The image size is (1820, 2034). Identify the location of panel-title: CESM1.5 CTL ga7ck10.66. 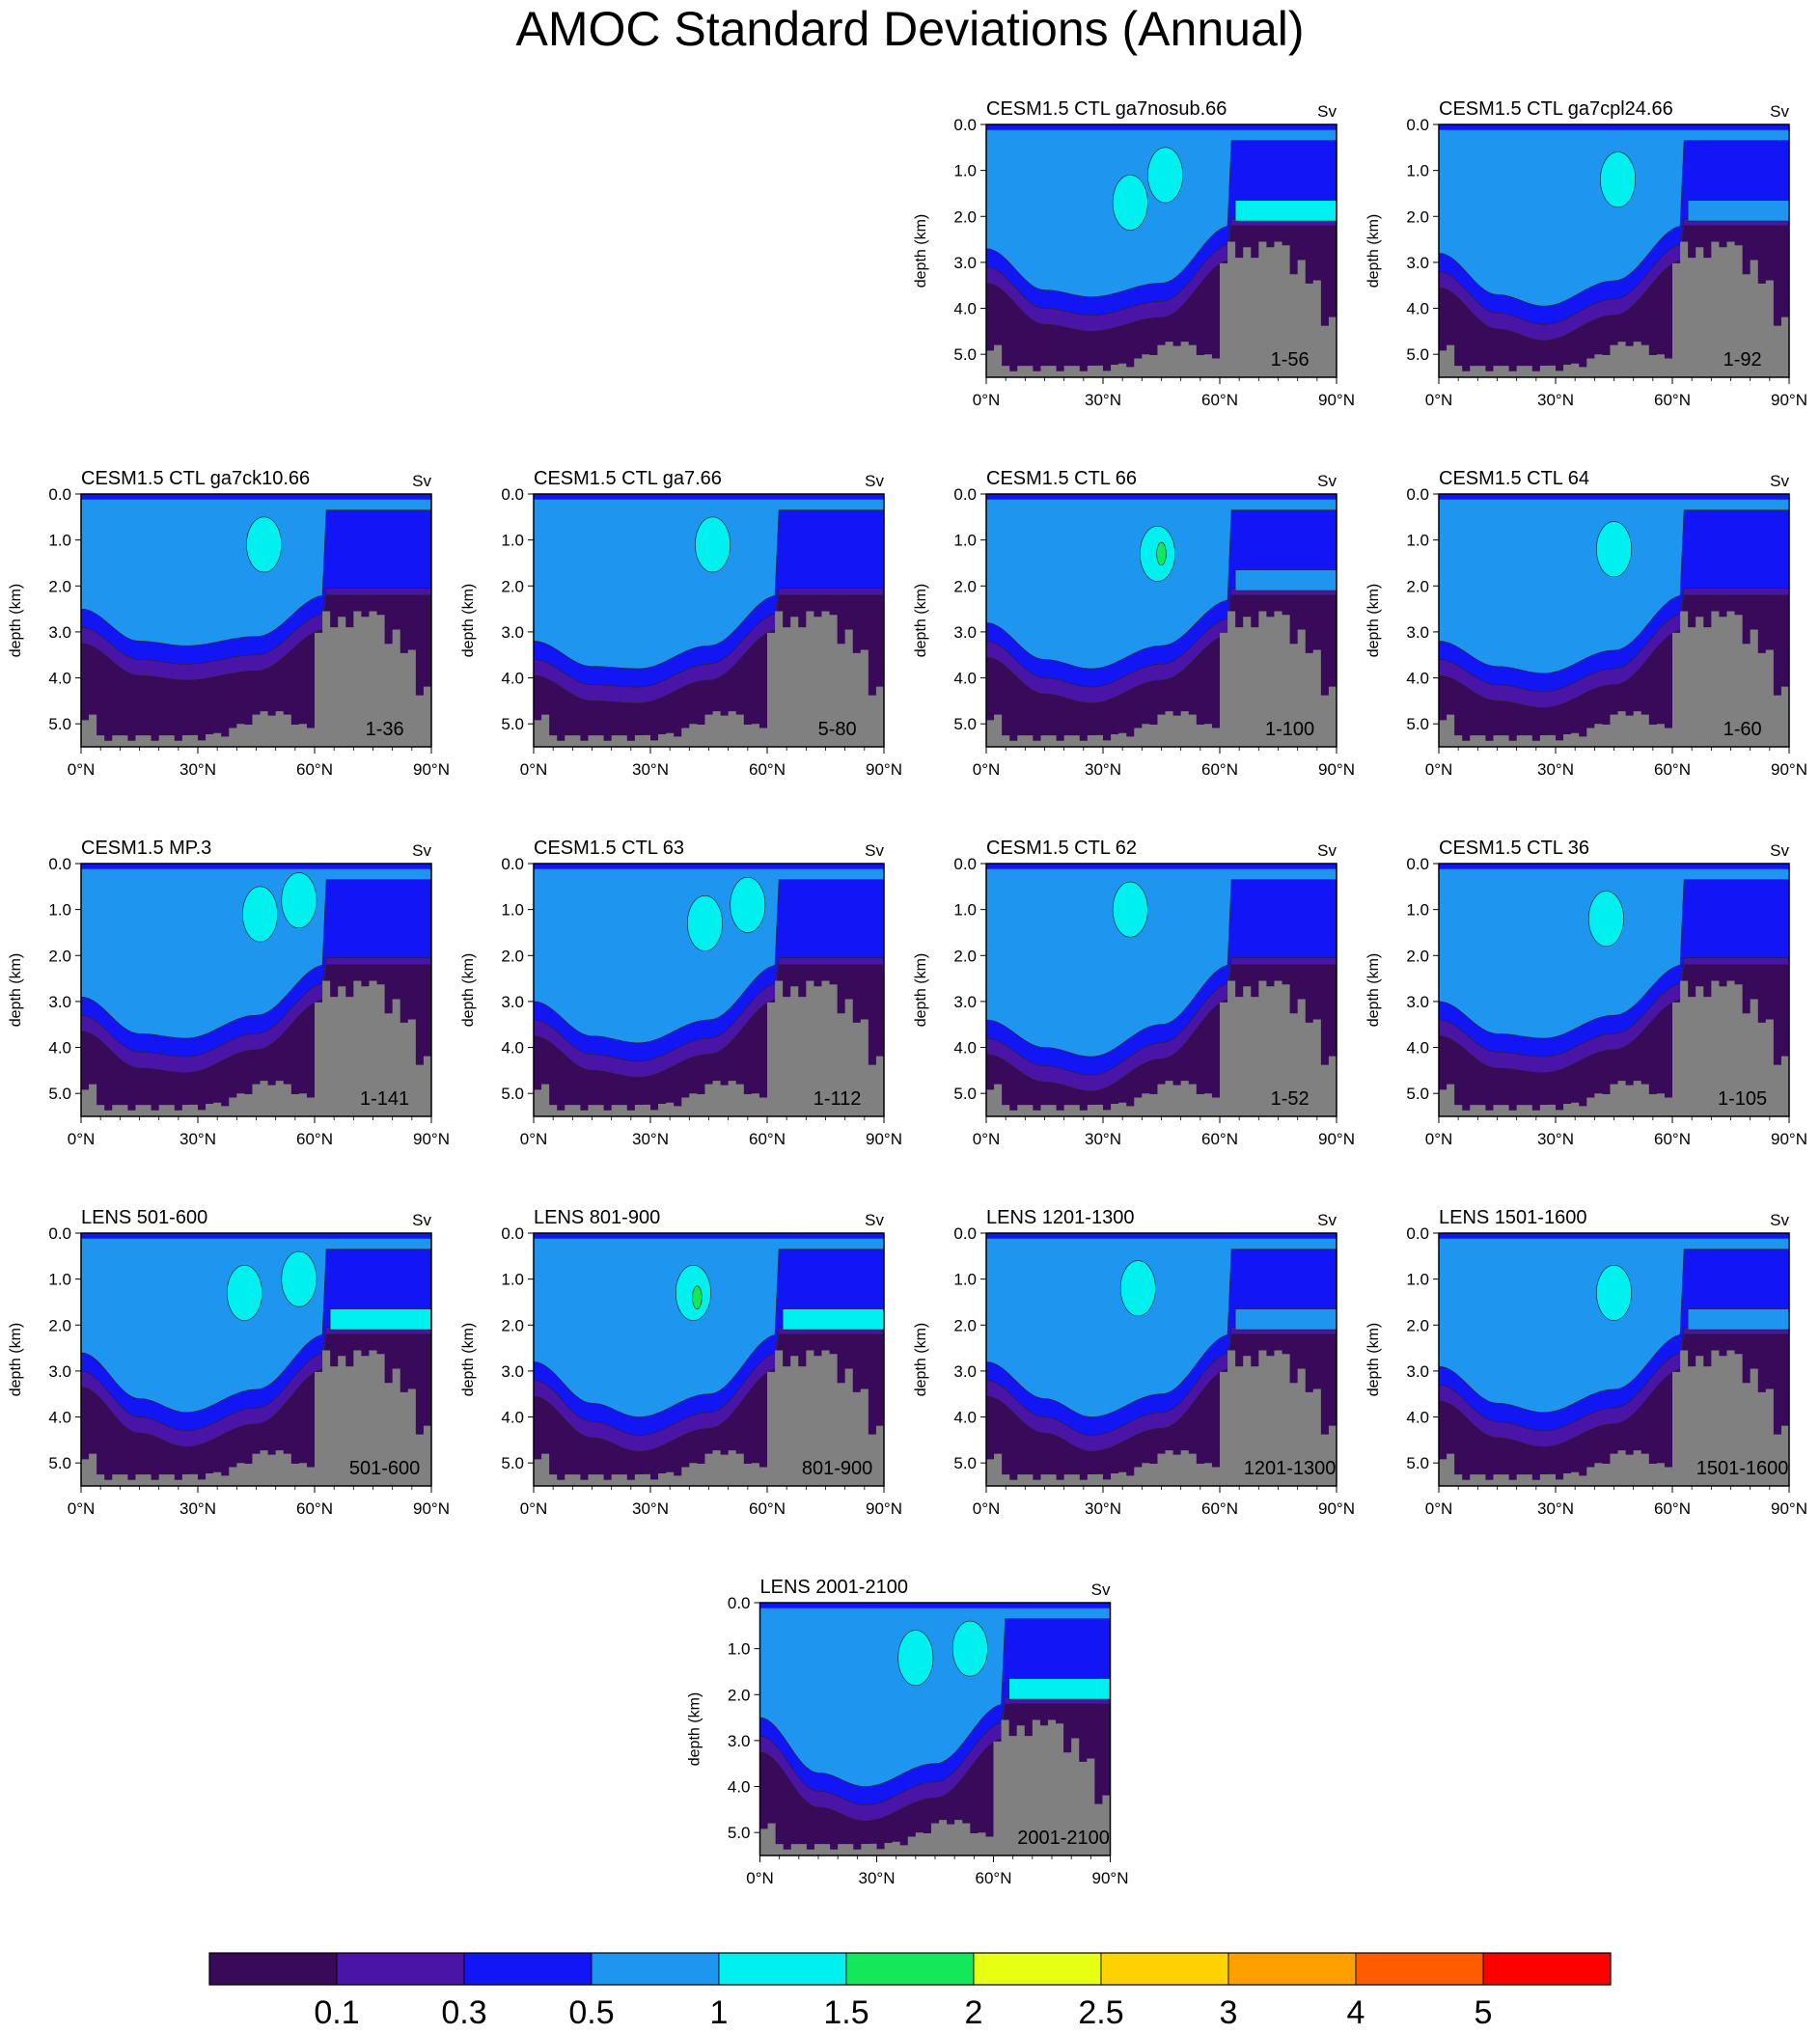
(195, 478).